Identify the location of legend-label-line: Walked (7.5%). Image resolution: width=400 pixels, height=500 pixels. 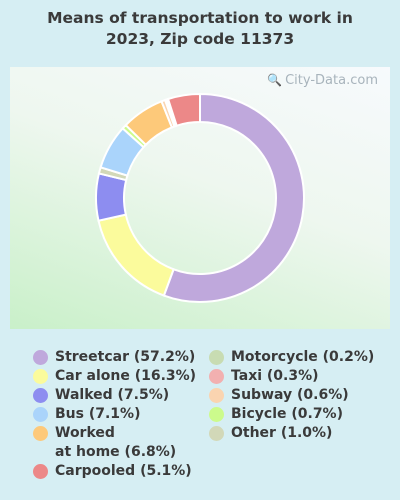
(112, 395).